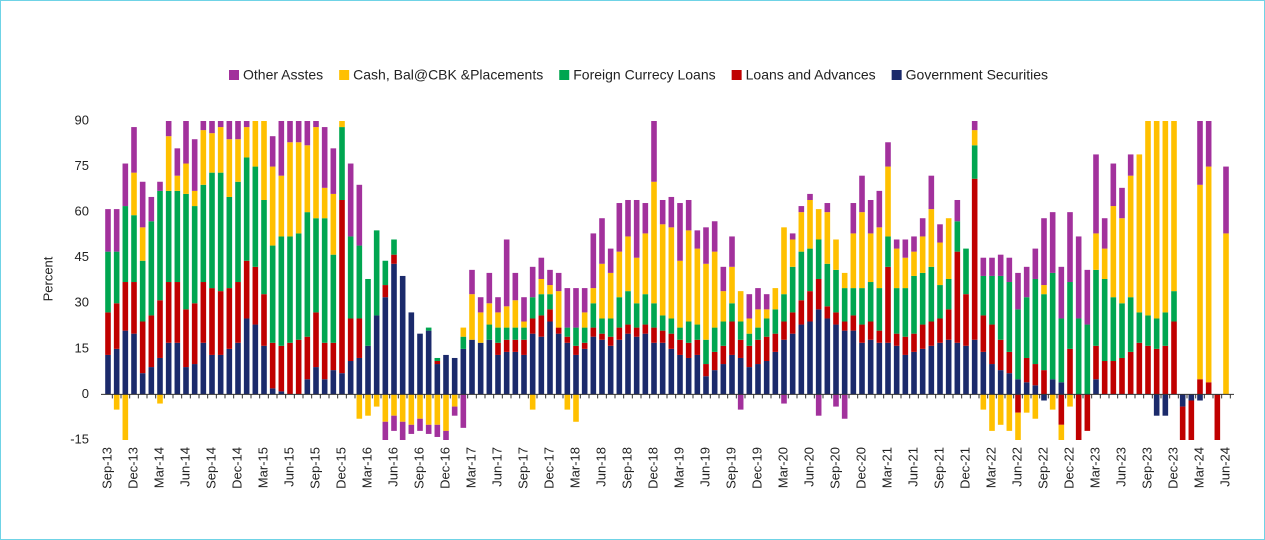 This screenshot has width=1265, height=540. Describe the element at coordinates (600, 467) in the screenshot. I see `x-tick-label: Jun-18` at that location.